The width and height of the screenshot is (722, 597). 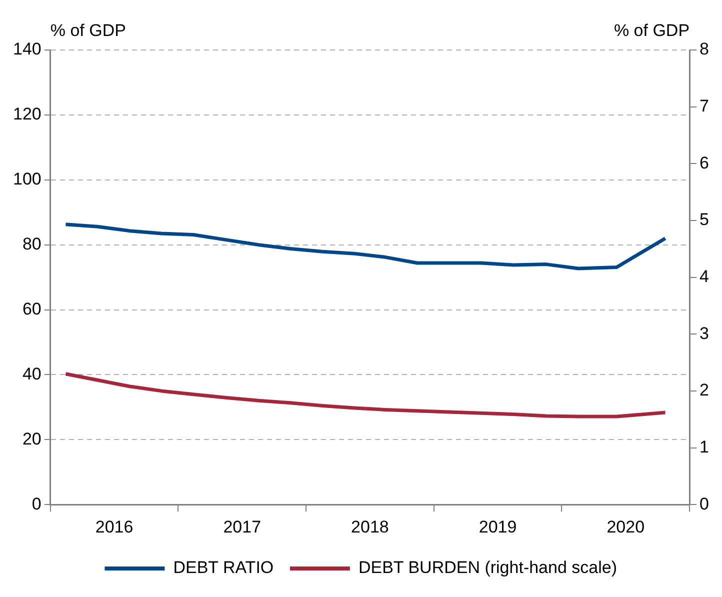 What do you see at coordinates (625, 526) in the screenshot?
I see `x-tick-label: 2020` at bounding box center [625, 526].